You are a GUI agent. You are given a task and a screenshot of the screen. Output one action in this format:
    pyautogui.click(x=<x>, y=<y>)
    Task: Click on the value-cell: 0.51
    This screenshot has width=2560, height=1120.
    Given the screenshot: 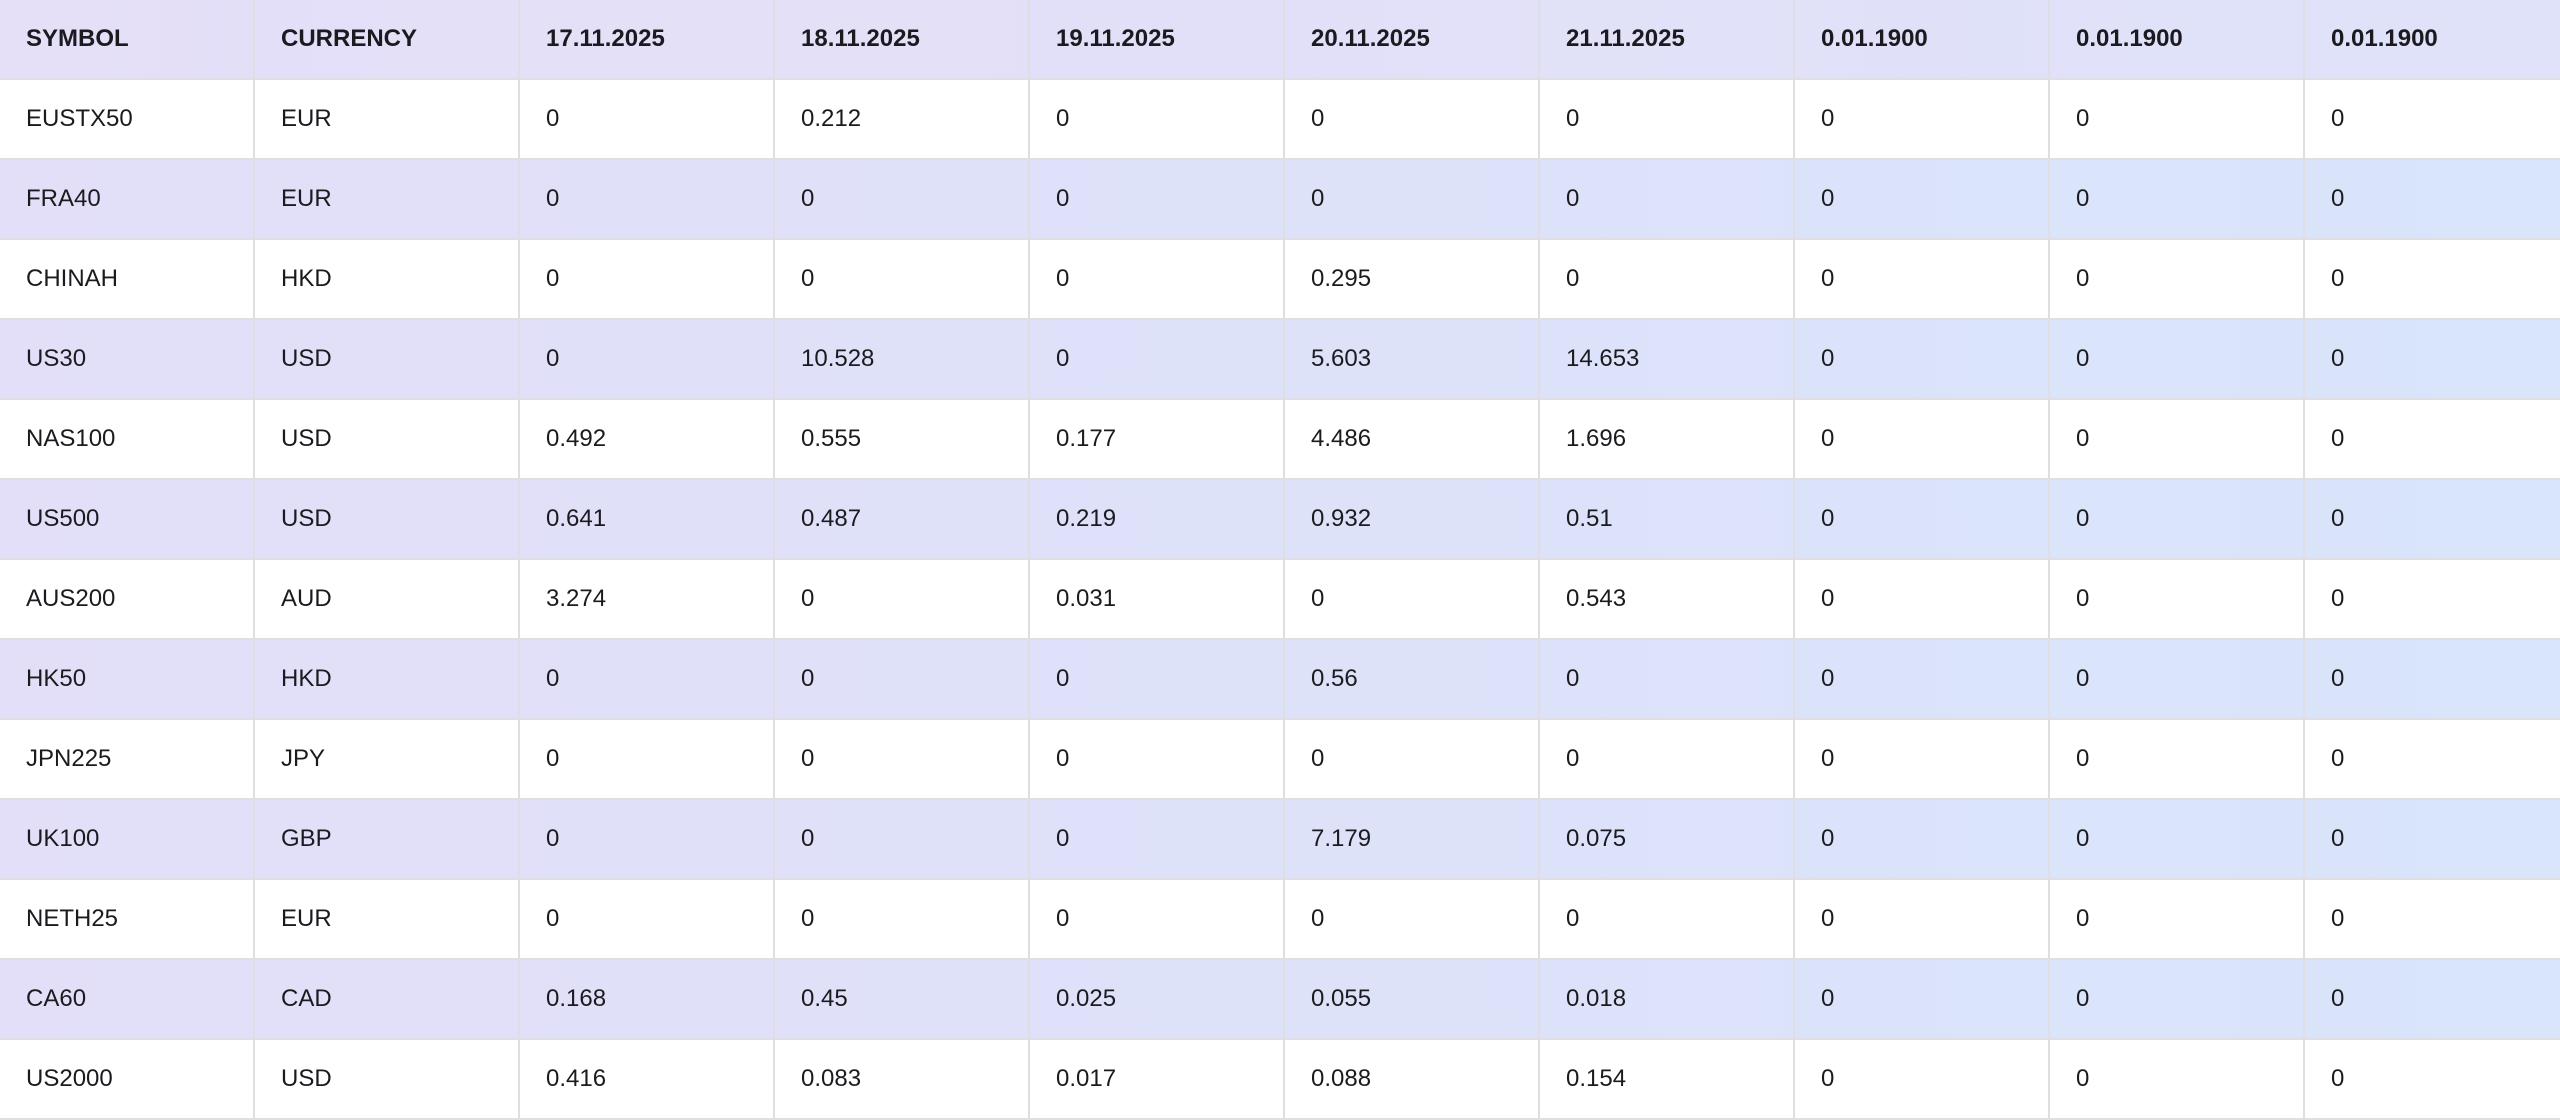 What is the action you would take?
    pyautogui.click(x=1667, y=519)
    